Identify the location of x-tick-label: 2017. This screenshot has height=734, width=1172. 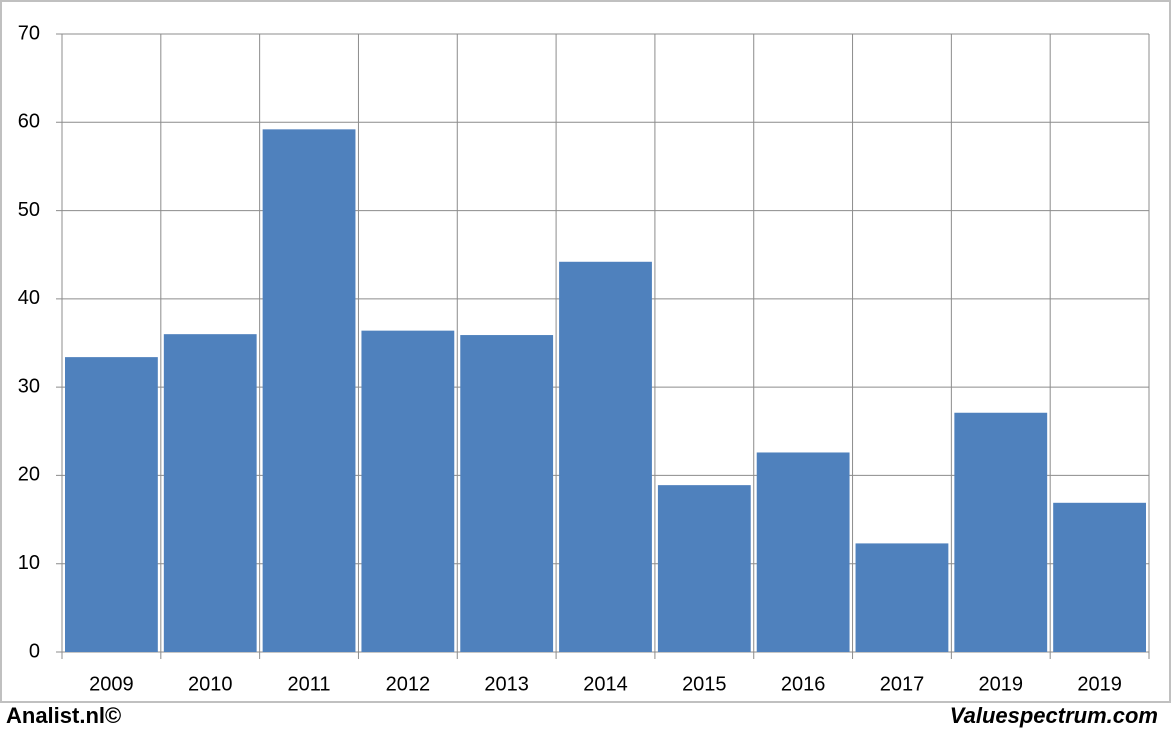
(902, 684).